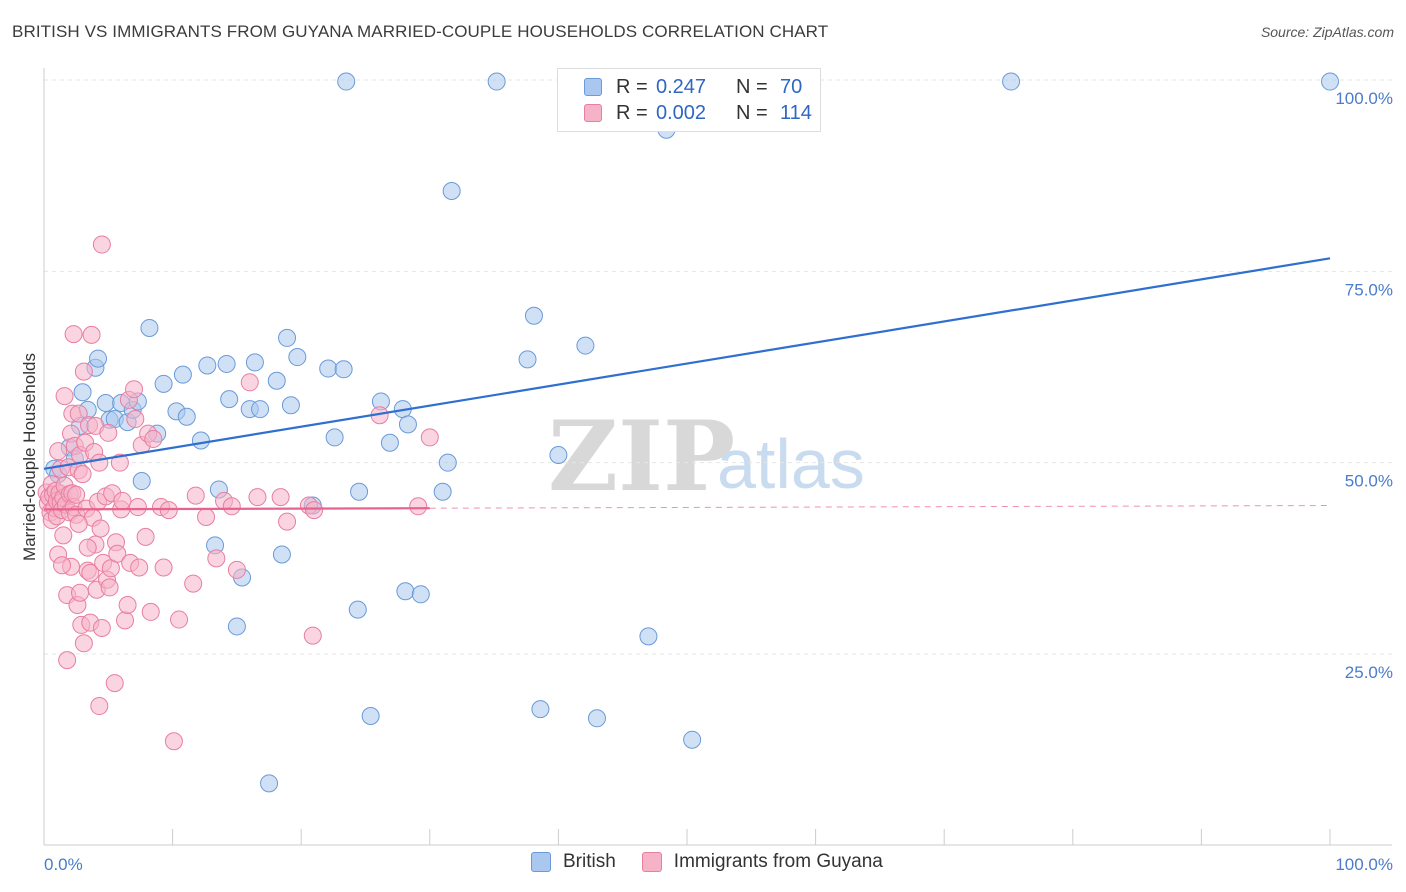  Describe the element at coordinates (632, 112) in the screenshot. I see `r-label: R =` at that location.